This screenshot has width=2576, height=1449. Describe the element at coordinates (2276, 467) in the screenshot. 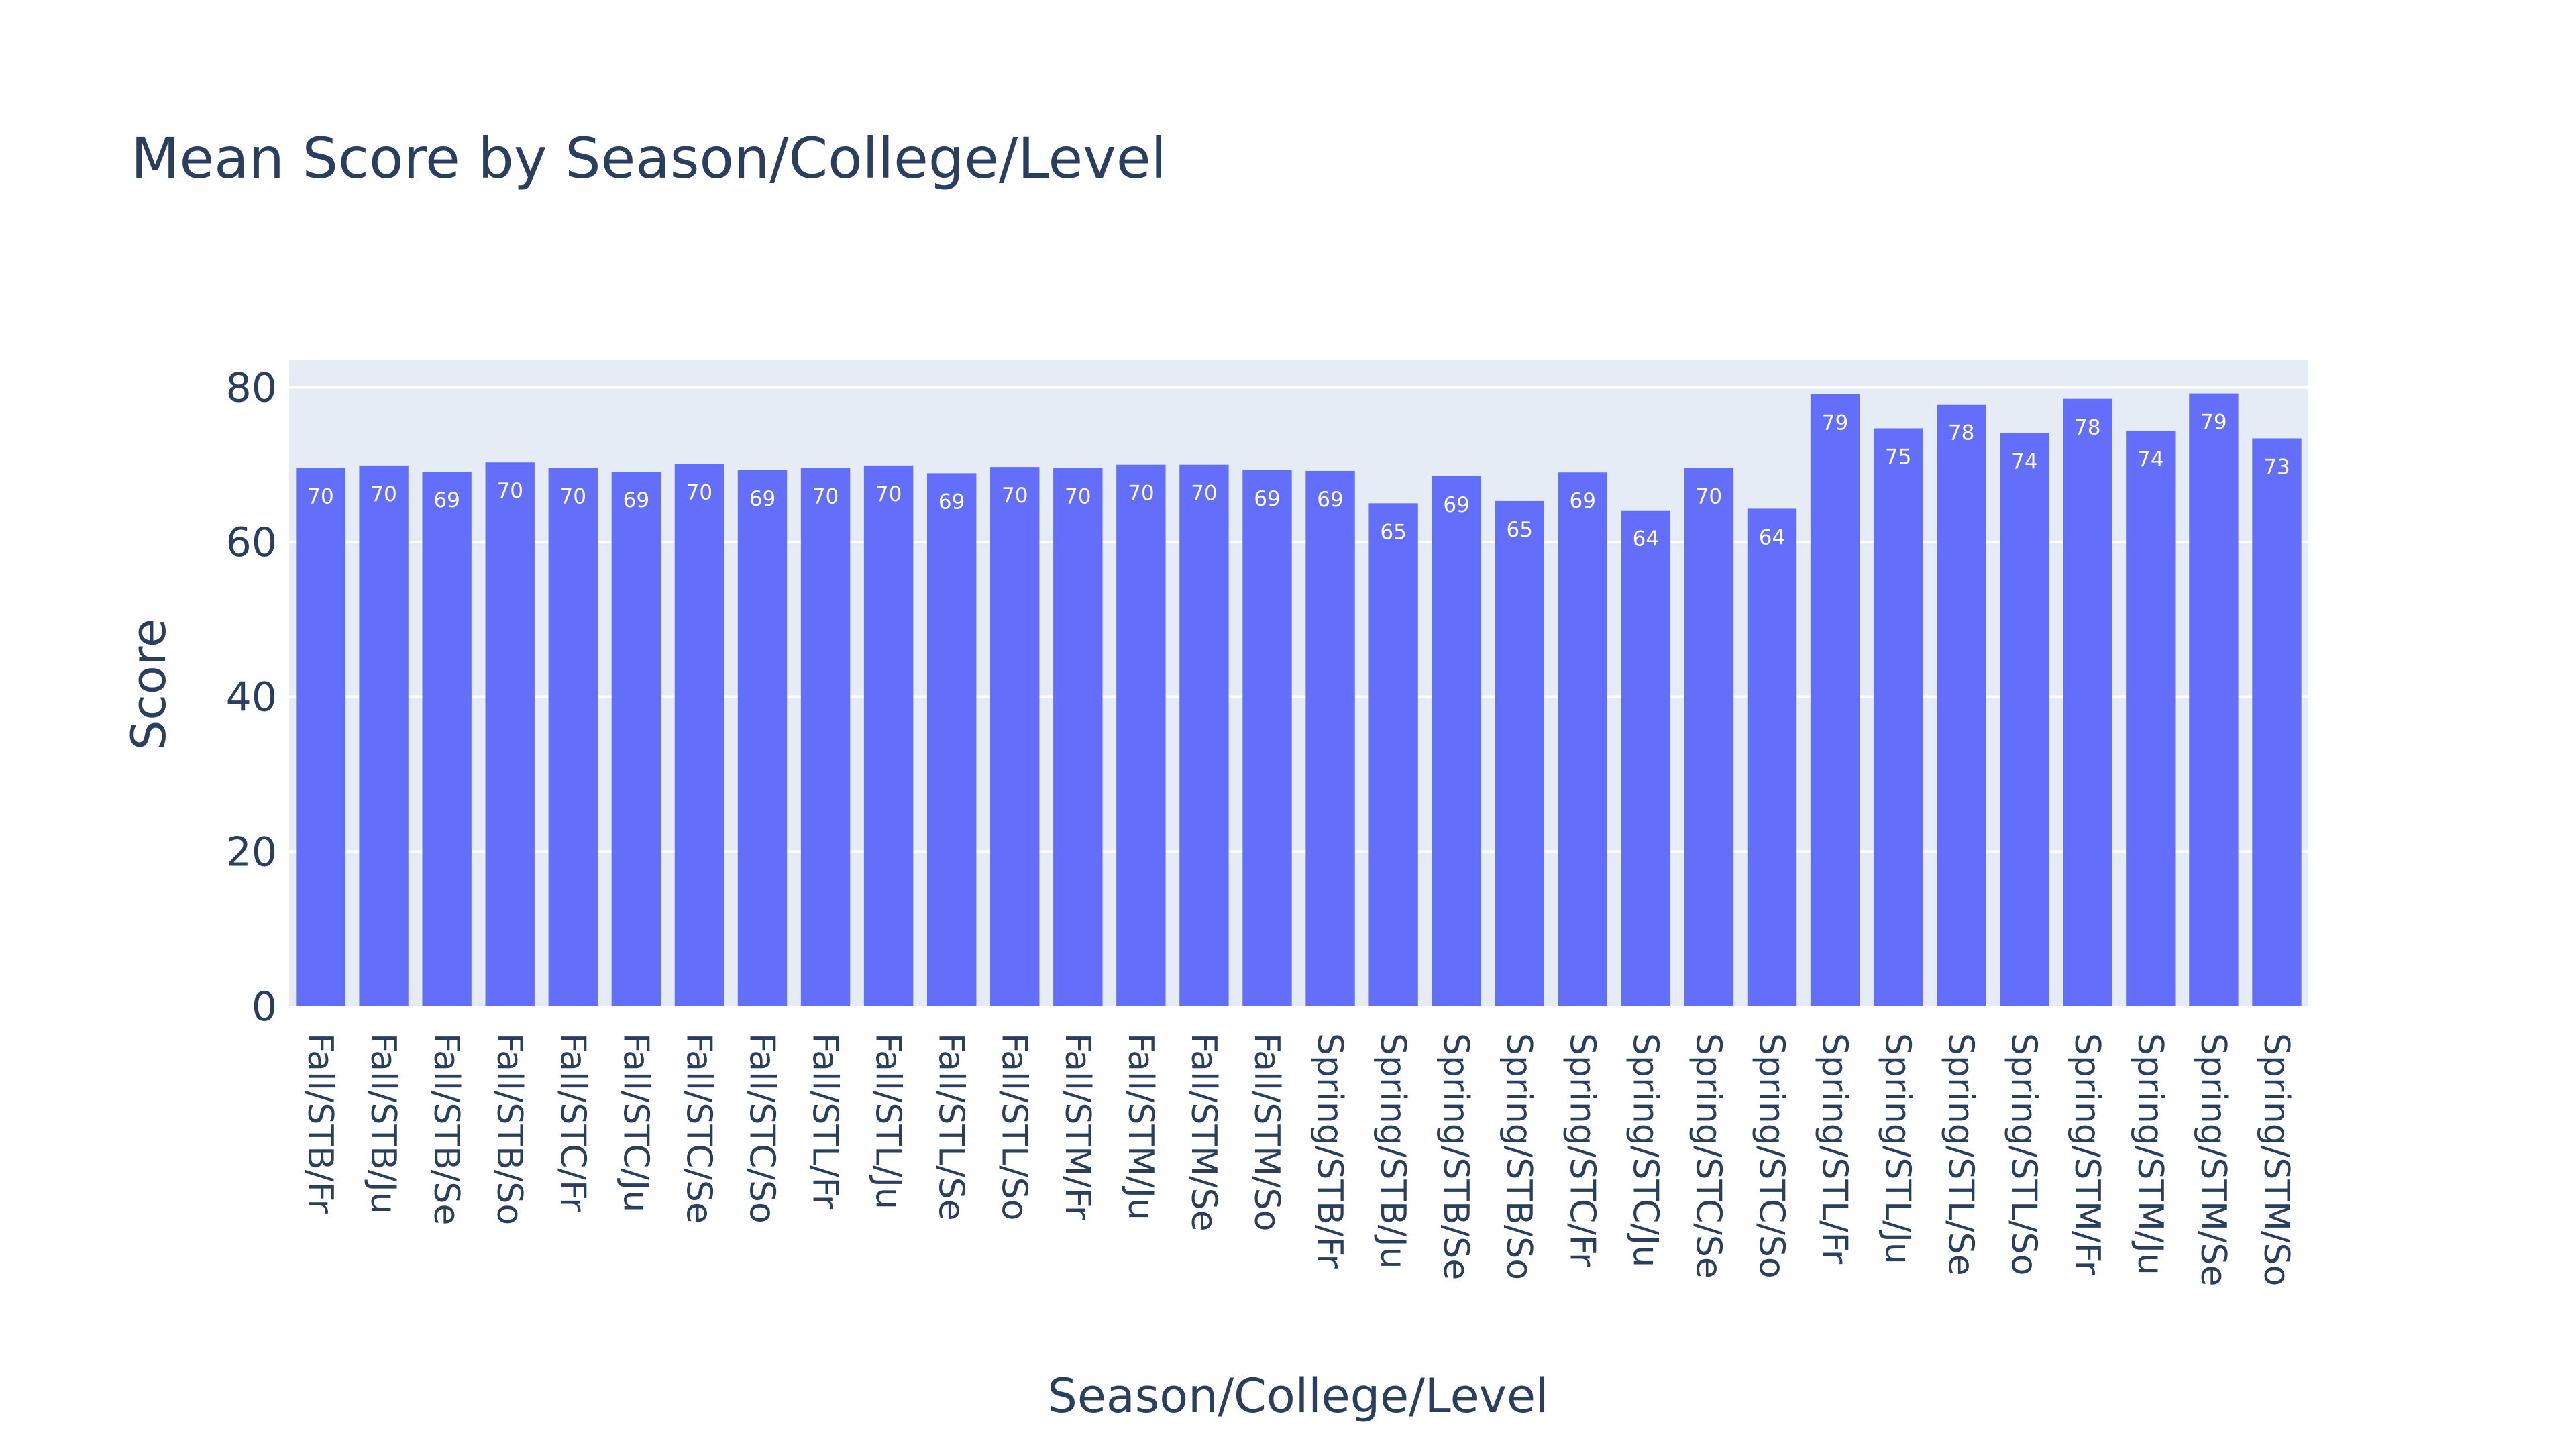

I see `bar-value-label: 73` at that location.